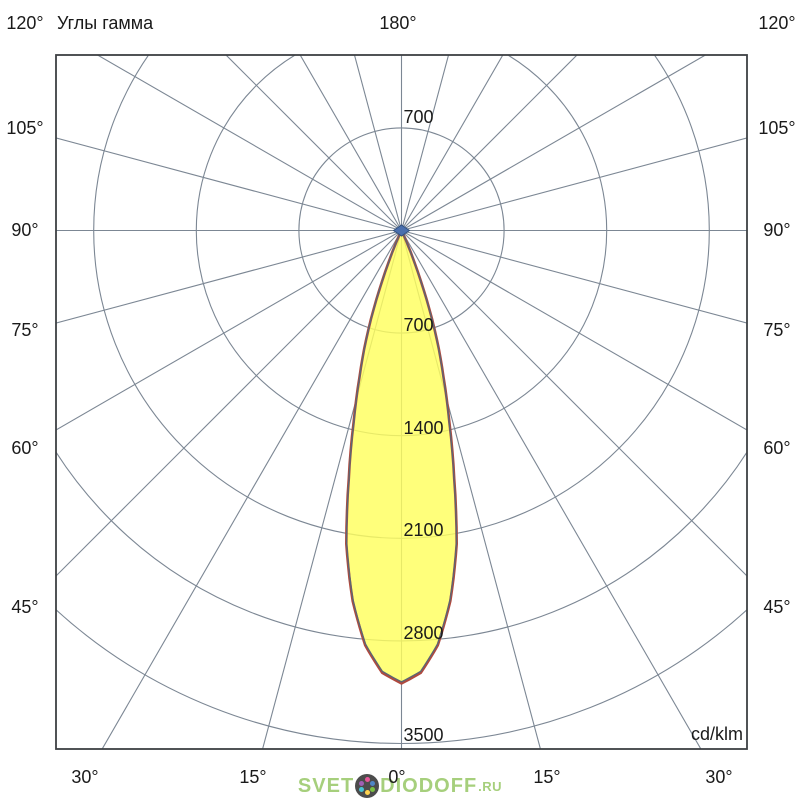  Describe the element at coordinates (24, 230) in the screenshot. I see `gamma-tick-left-2: 90°` at that location.